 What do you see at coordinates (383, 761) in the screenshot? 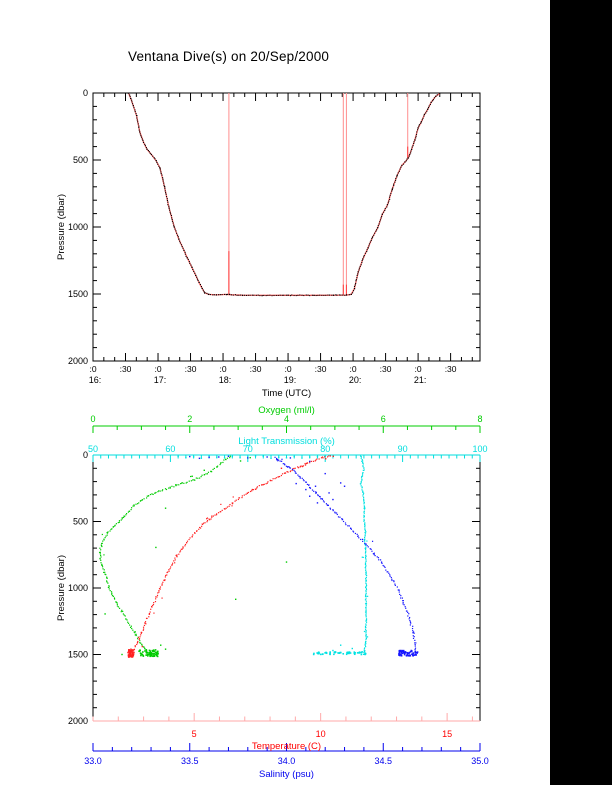
I see `salinity-tick-label: 34.5` at bounding box center [383, 761].